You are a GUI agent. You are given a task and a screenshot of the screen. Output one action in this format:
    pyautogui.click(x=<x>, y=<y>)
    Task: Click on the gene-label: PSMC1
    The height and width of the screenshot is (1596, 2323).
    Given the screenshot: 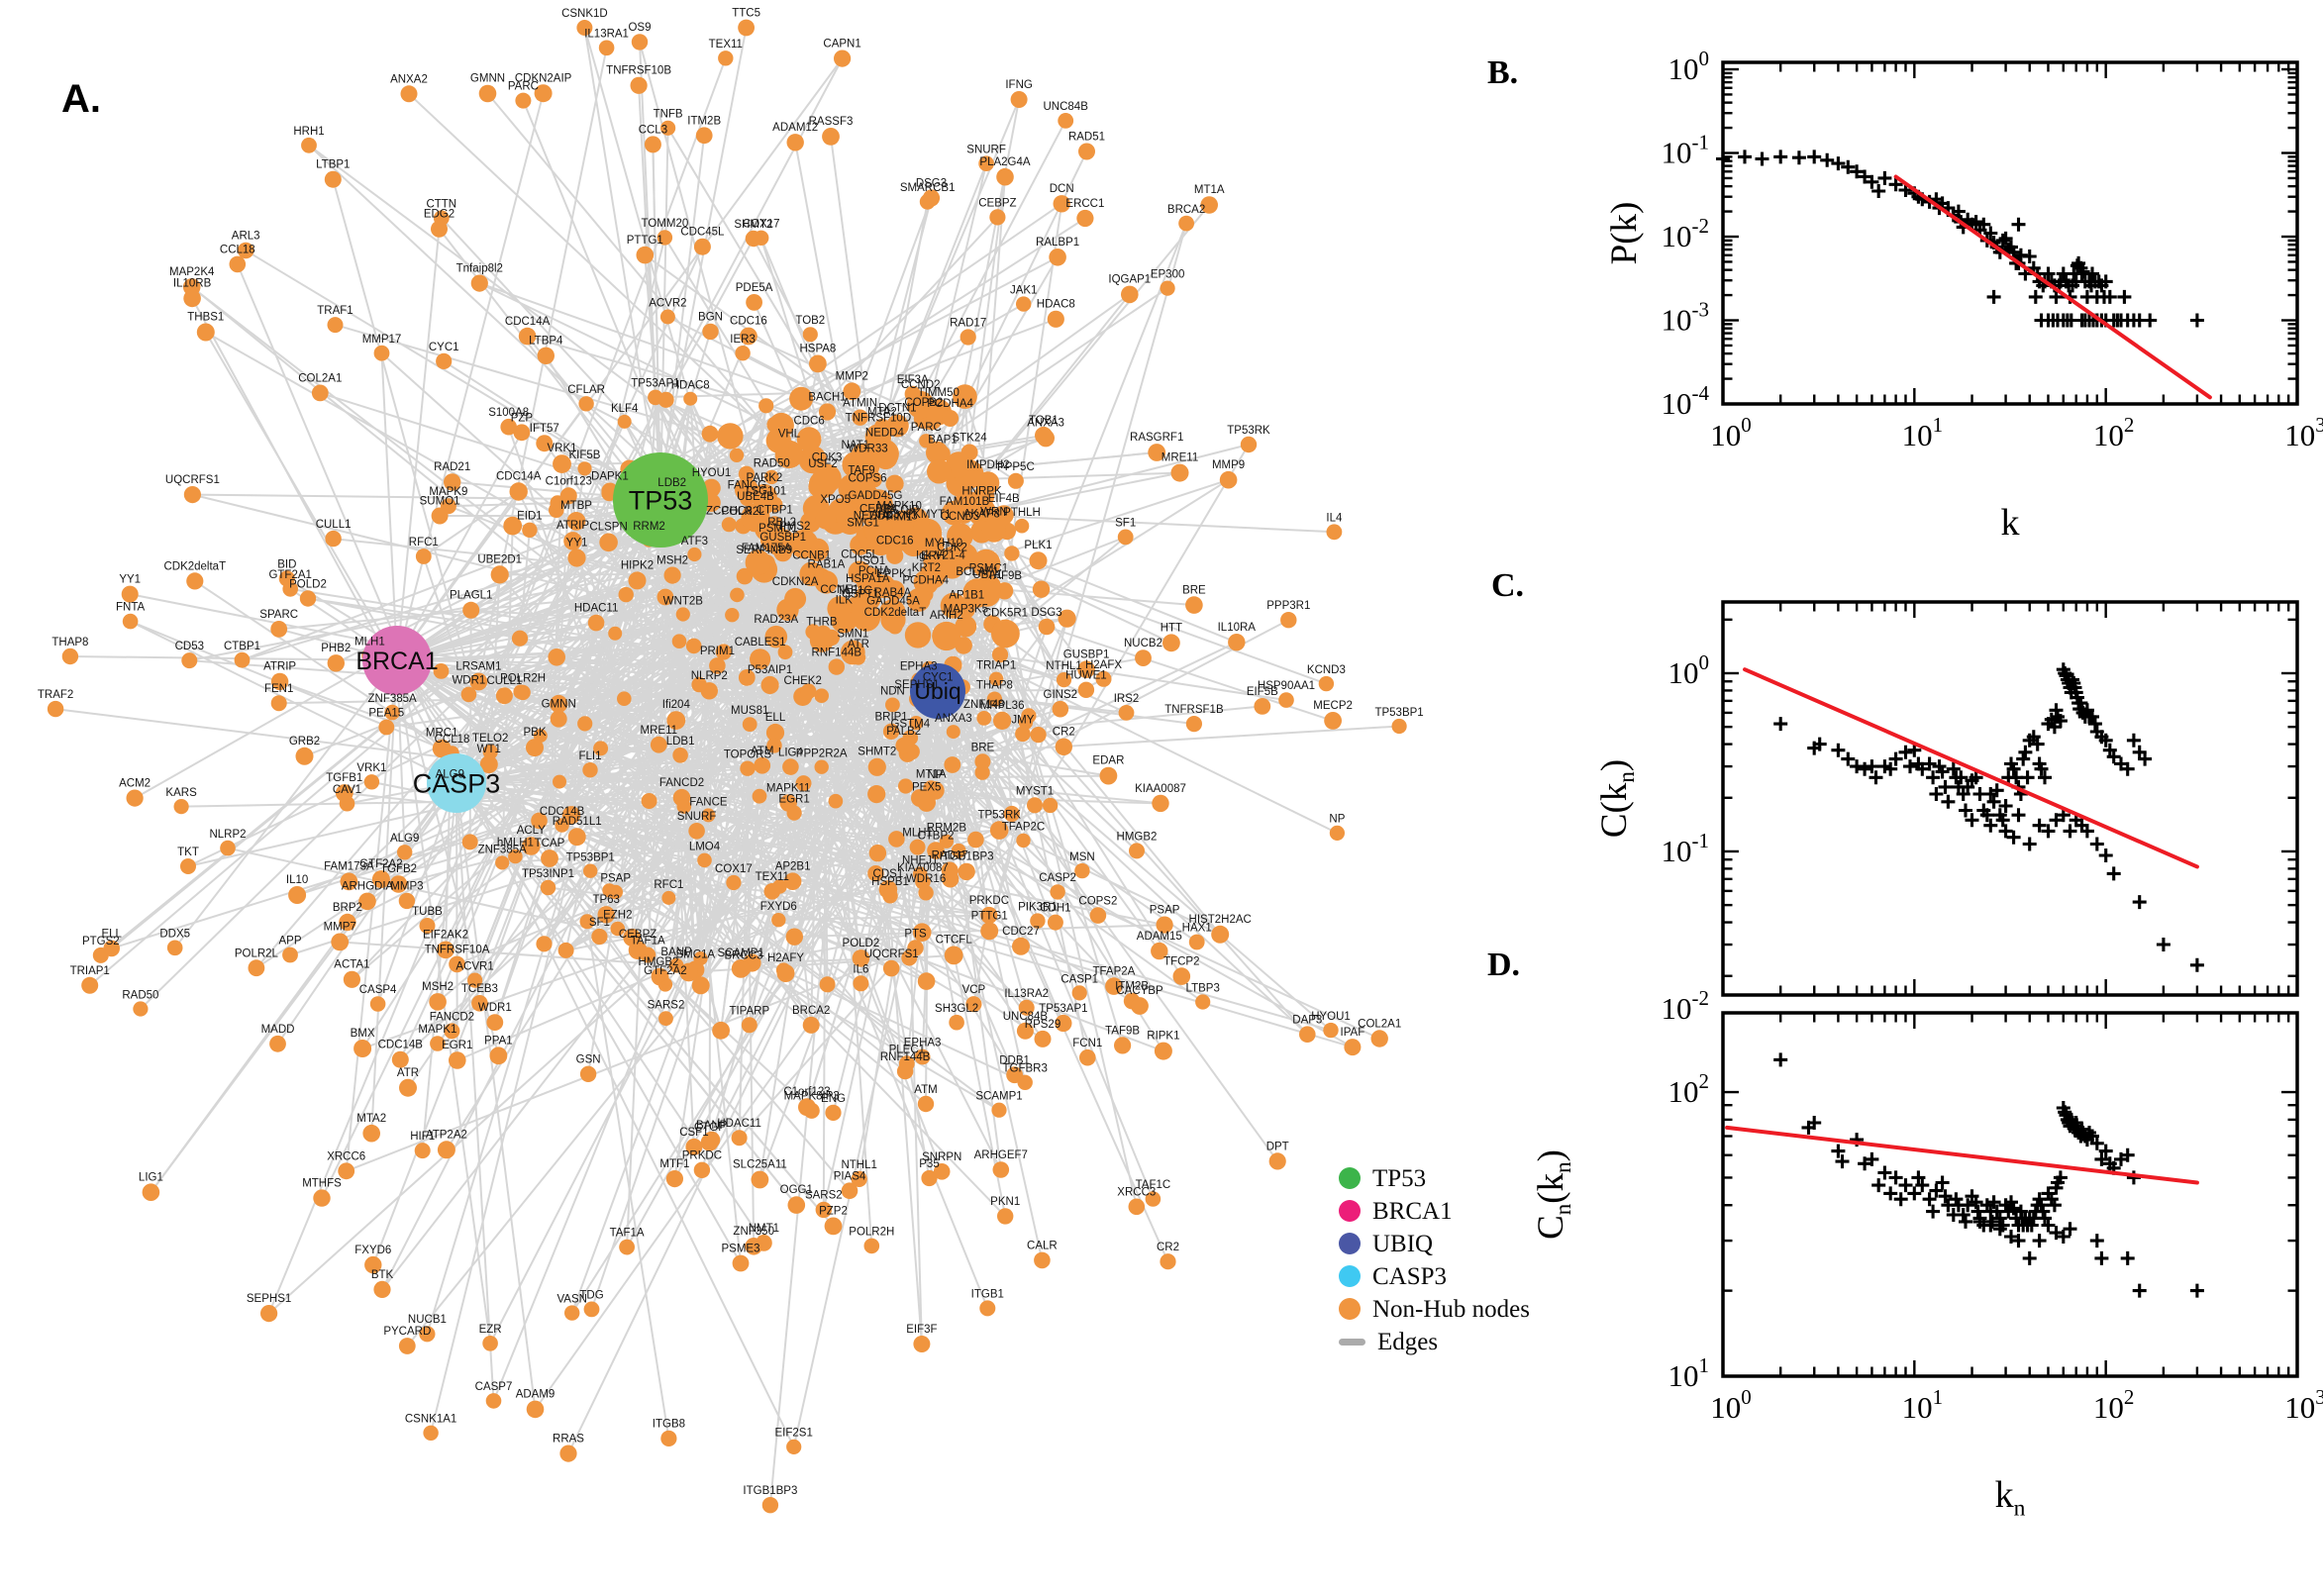 What is the action you would take?
    pyautogui.click(x=989, y=568)
    